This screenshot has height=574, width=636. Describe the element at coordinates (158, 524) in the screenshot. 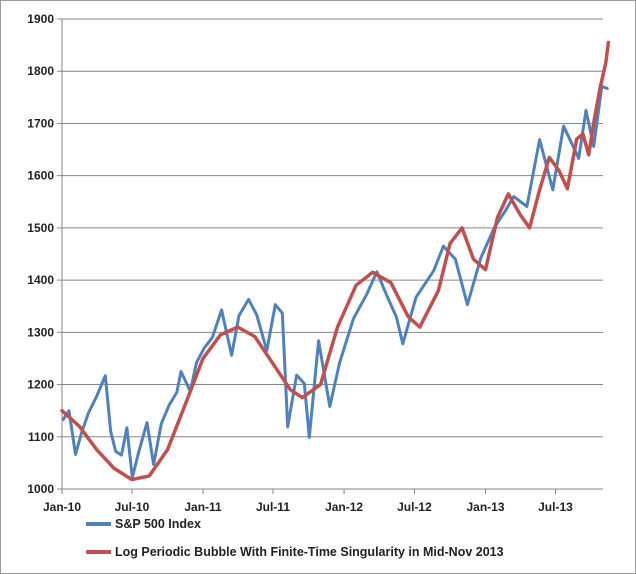

I see `legend-label-sp500: S&P 500 Index` at that location.